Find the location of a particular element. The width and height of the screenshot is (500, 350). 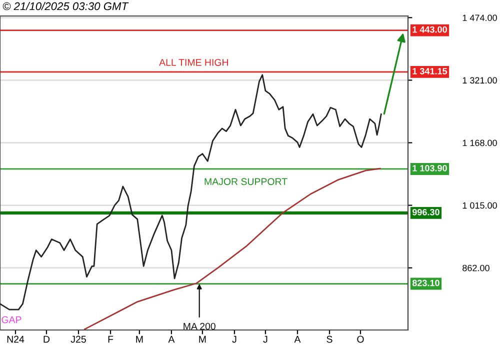

ref-line-label: 823.10 is located at coordinates (426, 283).